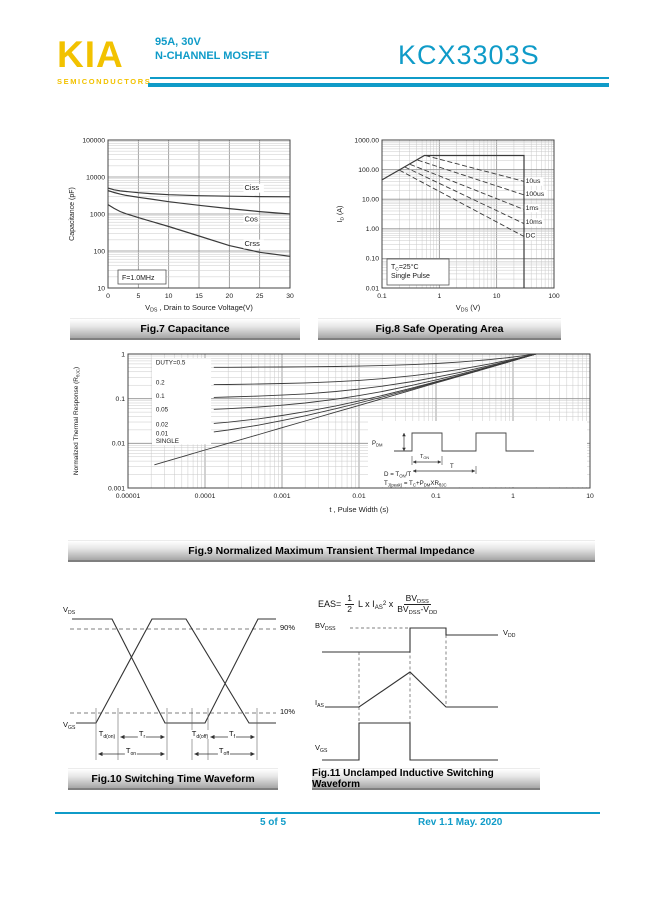  Describe the element at coordinates (288, 712) in the screenshot. I see `pct10-label: 10%` at that location.